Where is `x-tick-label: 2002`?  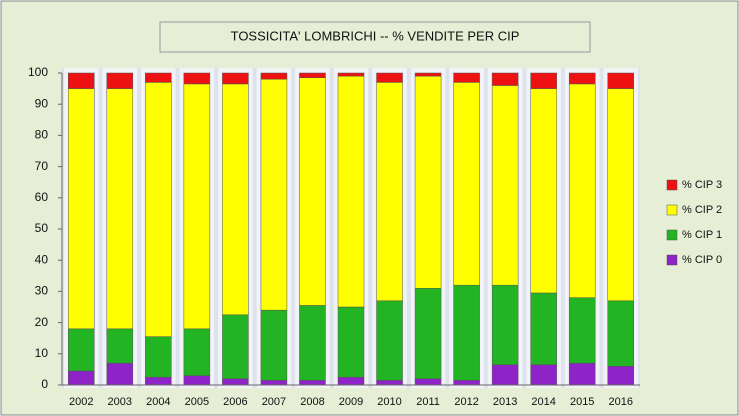 x-tick-label: 2002 is located at coordinates (81, 402).